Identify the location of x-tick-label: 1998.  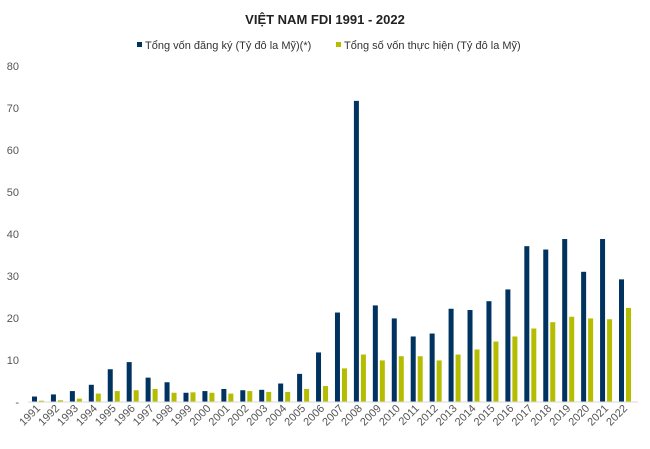
(163, 416).